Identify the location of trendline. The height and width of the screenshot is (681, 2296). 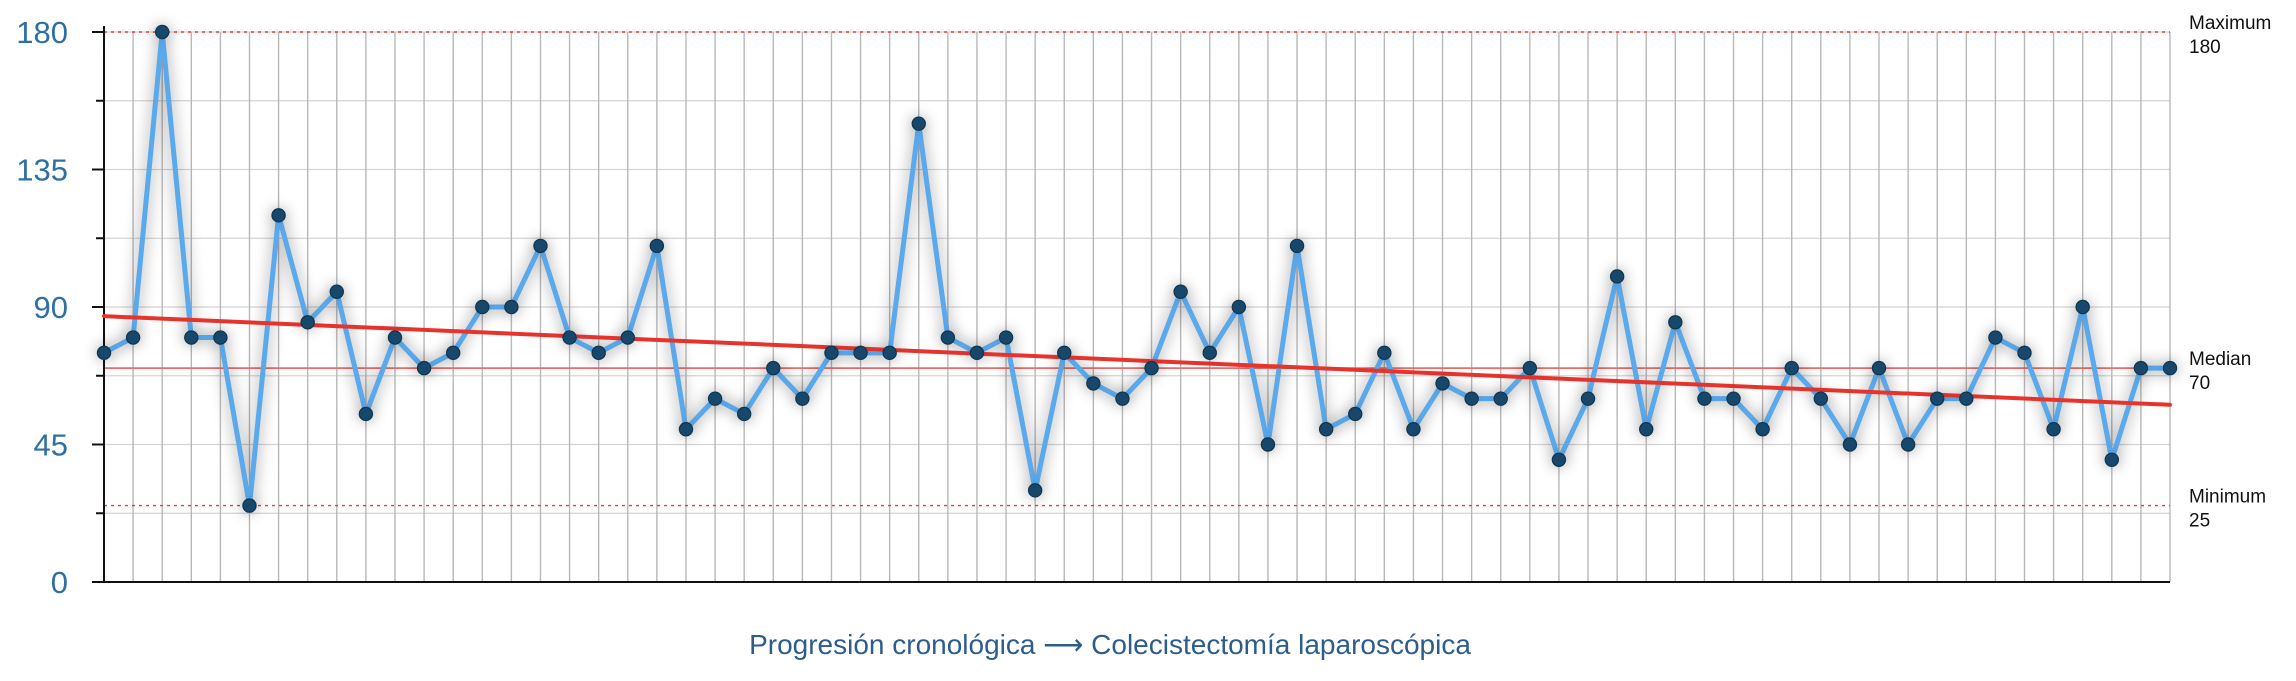
(1137, 360).